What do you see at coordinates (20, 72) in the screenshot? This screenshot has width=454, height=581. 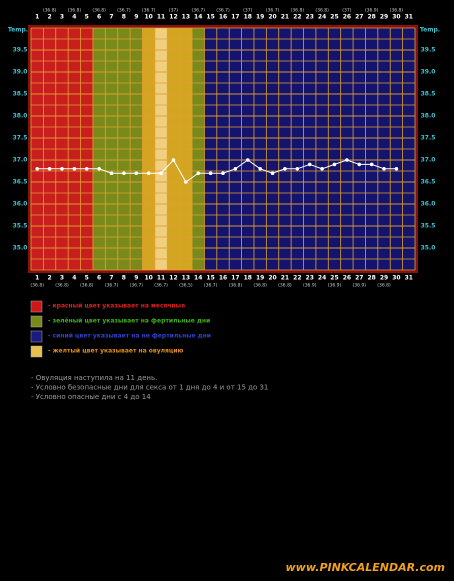 I see `y-tick-label: 39.0` at bounding box center [20, 72].